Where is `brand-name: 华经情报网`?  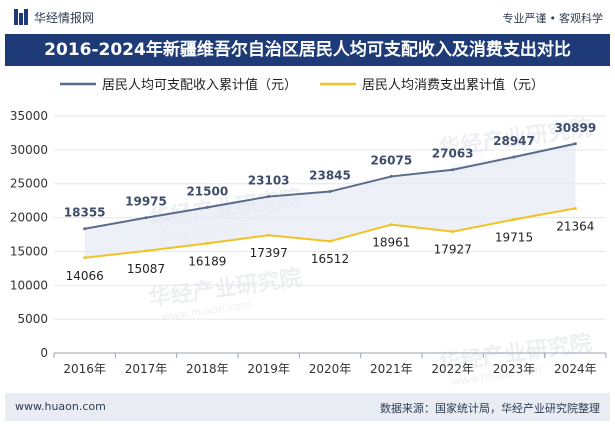 brand-name: 华经情报网 is located at coordinates (64, 17).